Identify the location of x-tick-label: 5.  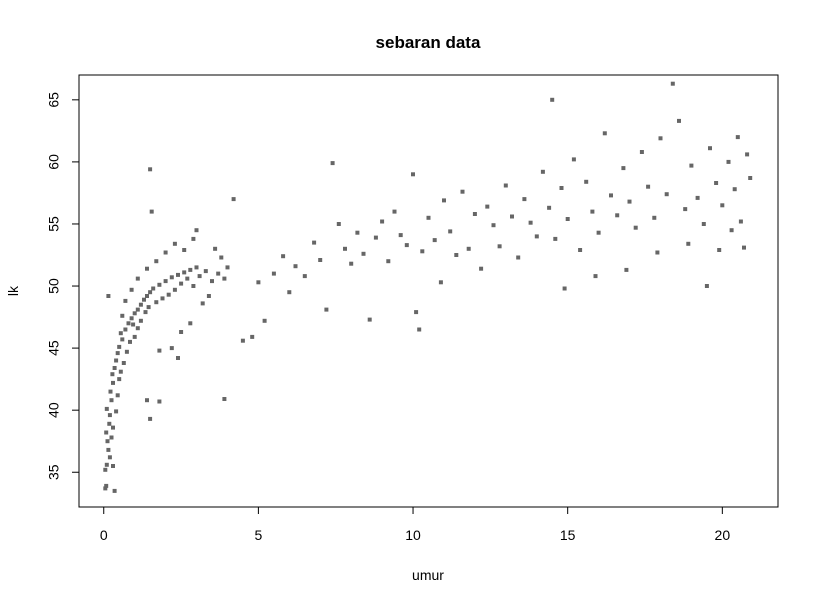
(258, 535).